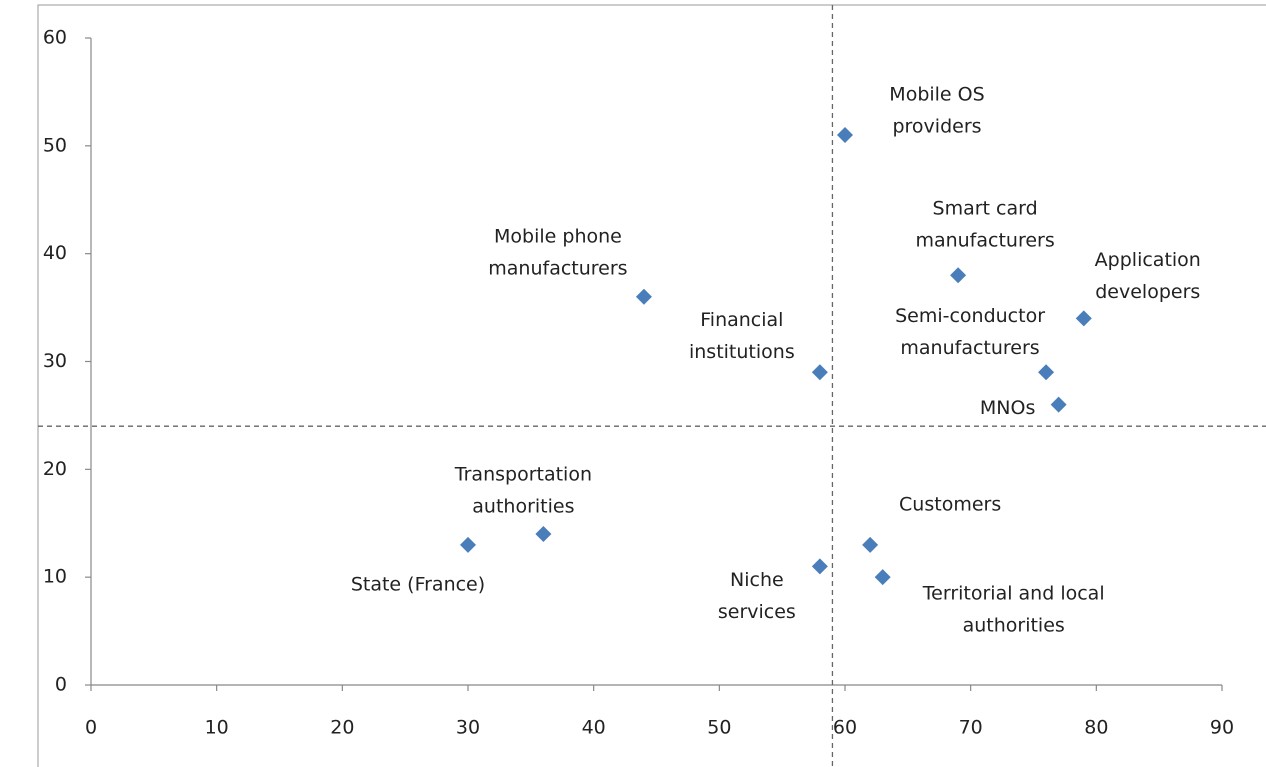 This screenshot has height=767, width=1266. What do you see at coordinates (970, 316) in the screenshot?
I see `point-label: Semi-conductor` at bounding box center [970, 316].